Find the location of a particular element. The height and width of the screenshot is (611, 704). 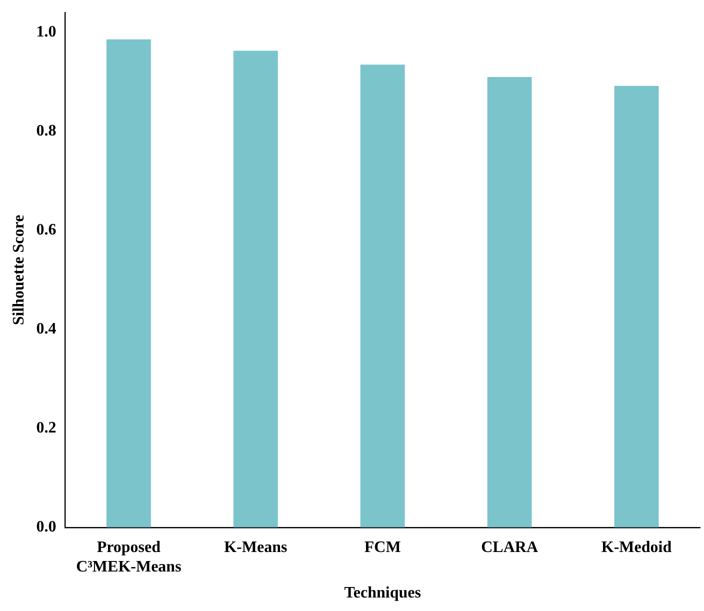

y-tick-label: 0.6 is located at coordinates (46, 230).